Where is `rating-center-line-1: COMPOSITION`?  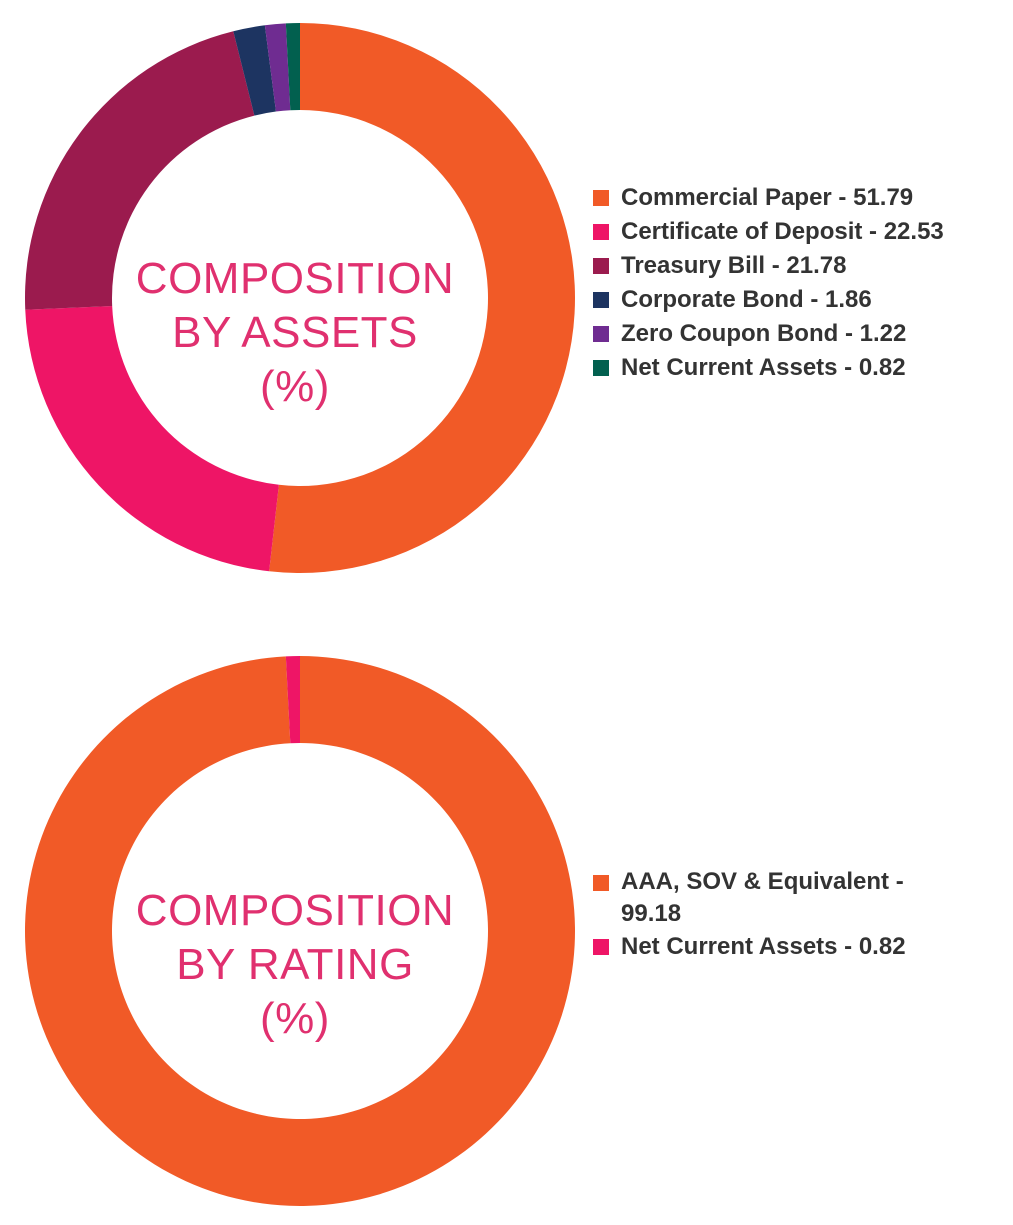 rating-center-line-1: COMPOSITION is located at coordinates (295, 910).